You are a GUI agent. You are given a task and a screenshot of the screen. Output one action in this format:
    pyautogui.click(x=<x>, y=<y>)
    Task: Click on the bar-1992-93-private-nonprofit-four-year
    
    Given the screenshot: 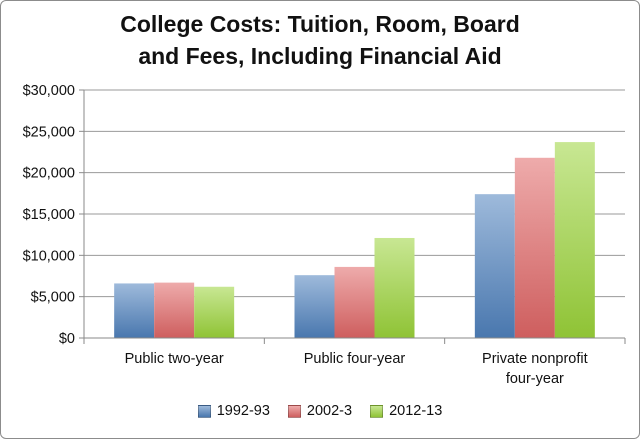 What is the action you would take?
    pyautogui.click(x=494, y=266)
    